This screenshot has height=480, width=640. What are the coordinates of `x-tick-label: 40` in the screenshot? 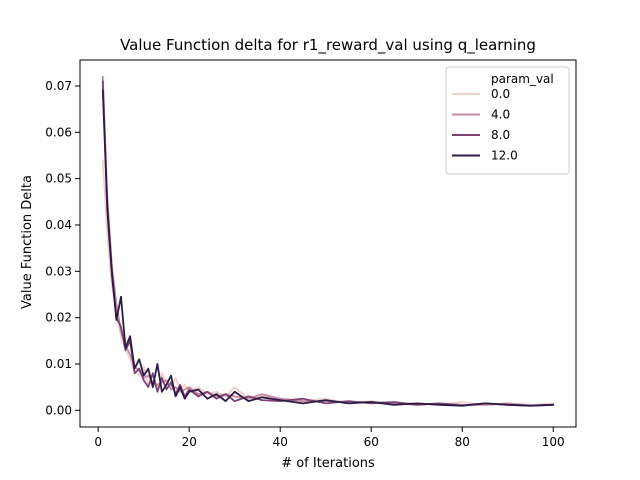 It's located at (280, 442).